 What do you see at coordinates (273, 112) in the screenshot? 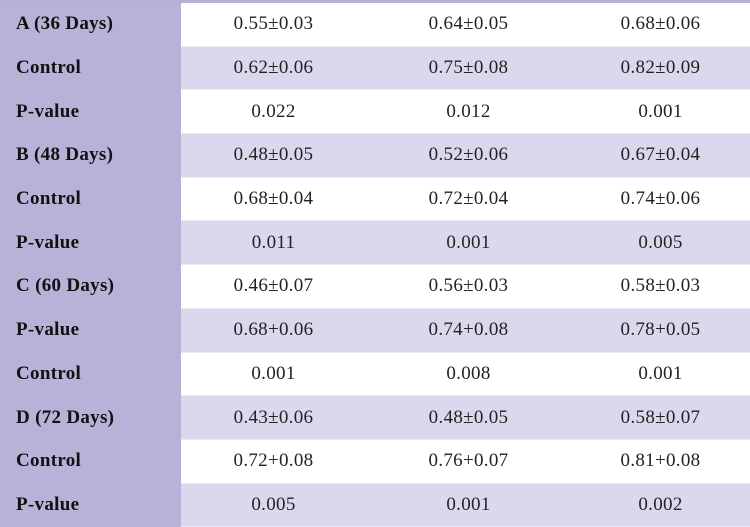
I see `table-cell: 0.022` at bounding box center [273, 112].